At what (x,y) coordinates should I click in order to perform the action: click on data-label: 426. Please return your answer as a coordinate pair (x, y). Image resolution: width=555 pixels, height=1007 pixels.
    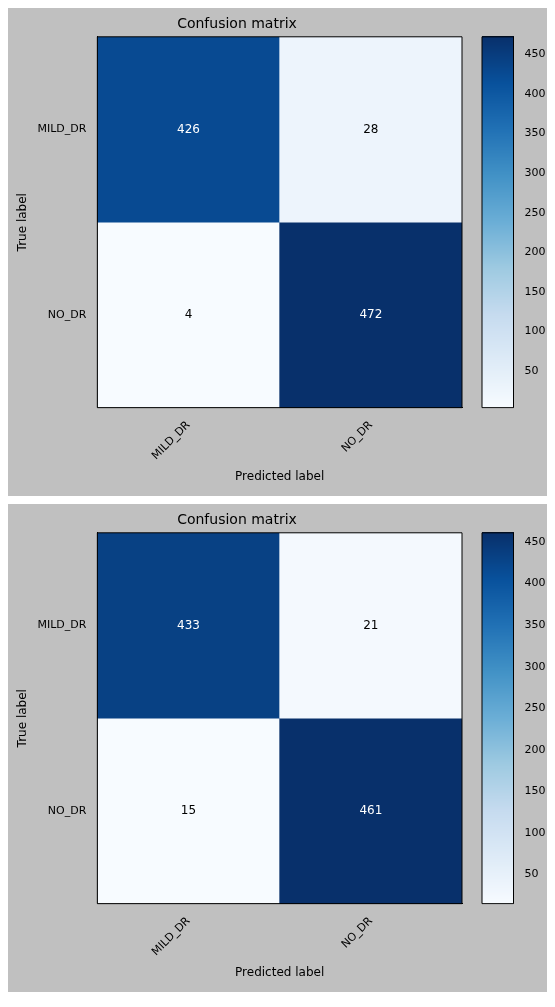
    Looking at the image, I should click on (188, 128).